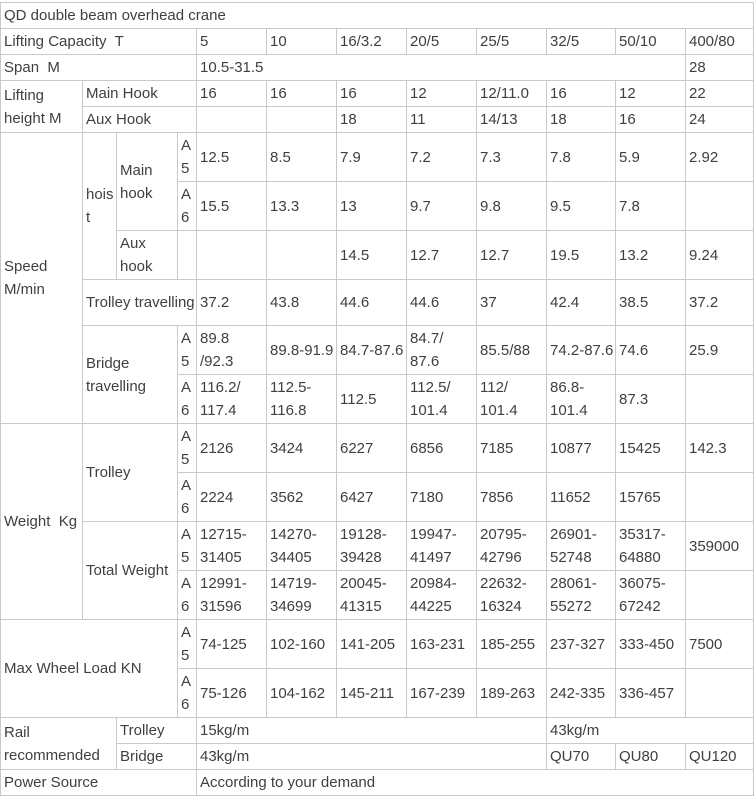 The image size is (754, 796). I want to click on speed-cell: 12.7, so click(441, 255).